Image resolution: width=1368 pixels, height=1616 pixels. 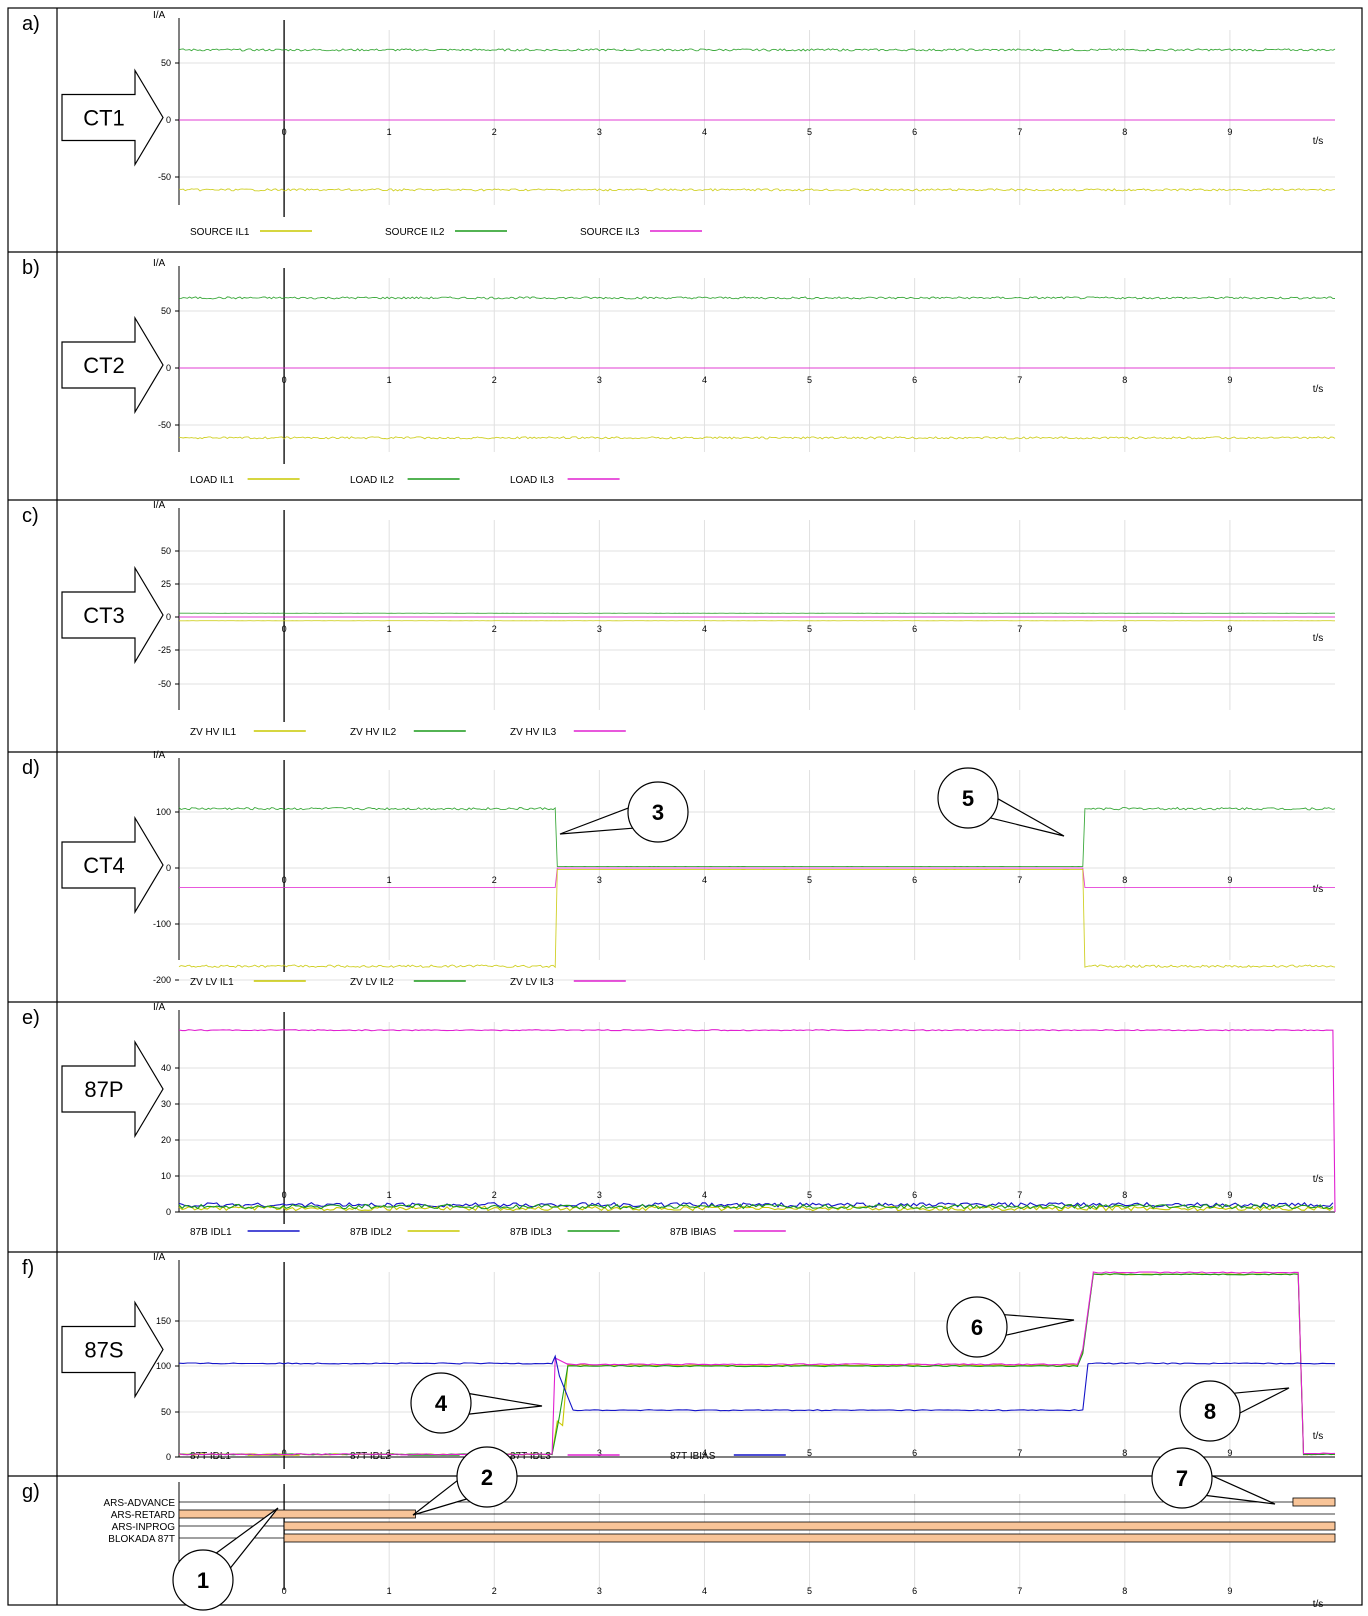 I want to click on signal-label: ARS-INPROG, so click(x=144, y=1527).